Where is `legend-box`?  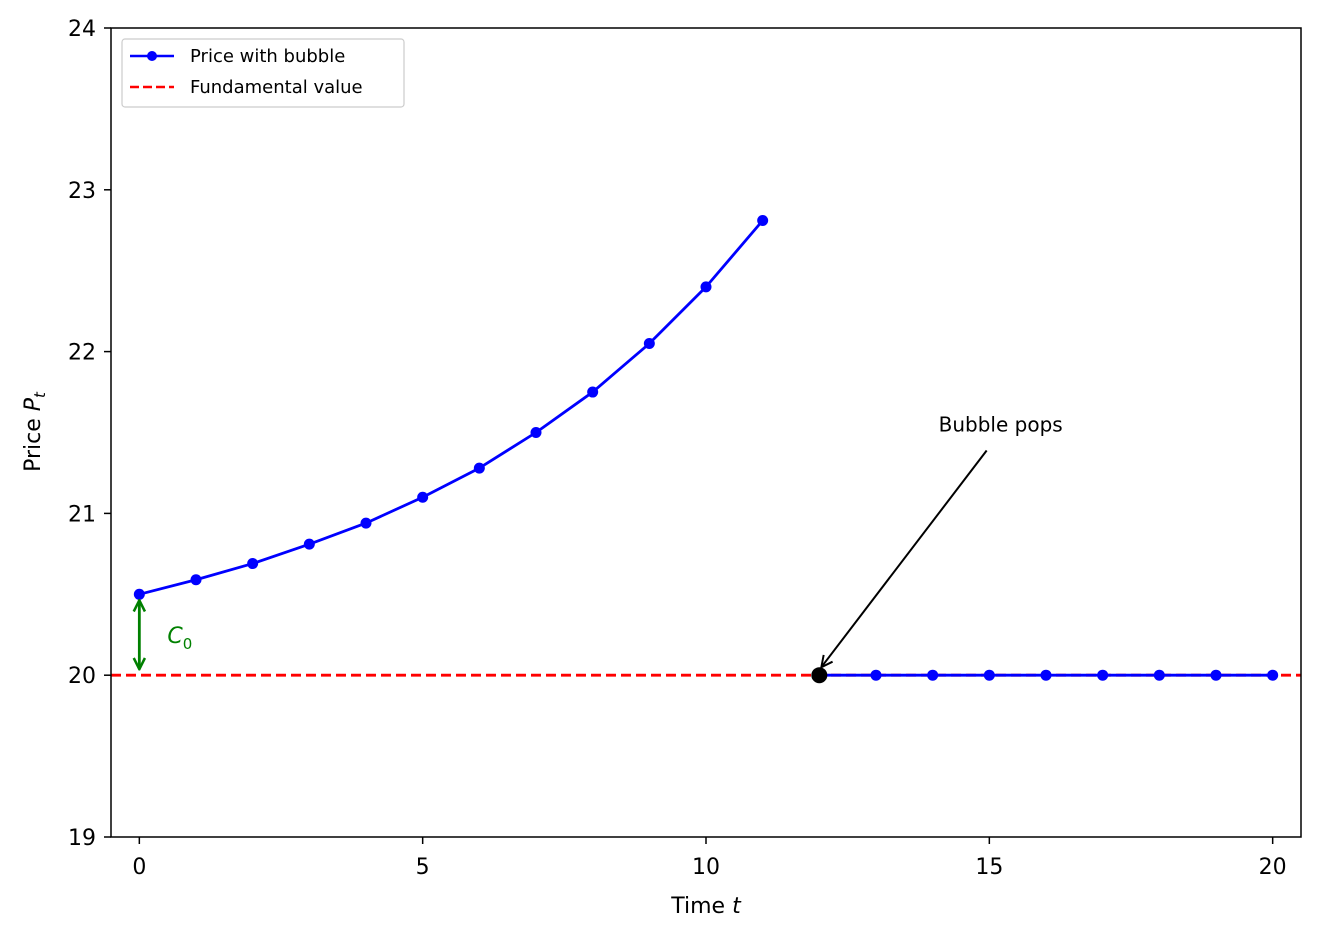 legend-box is located at coordinates (263, 73).